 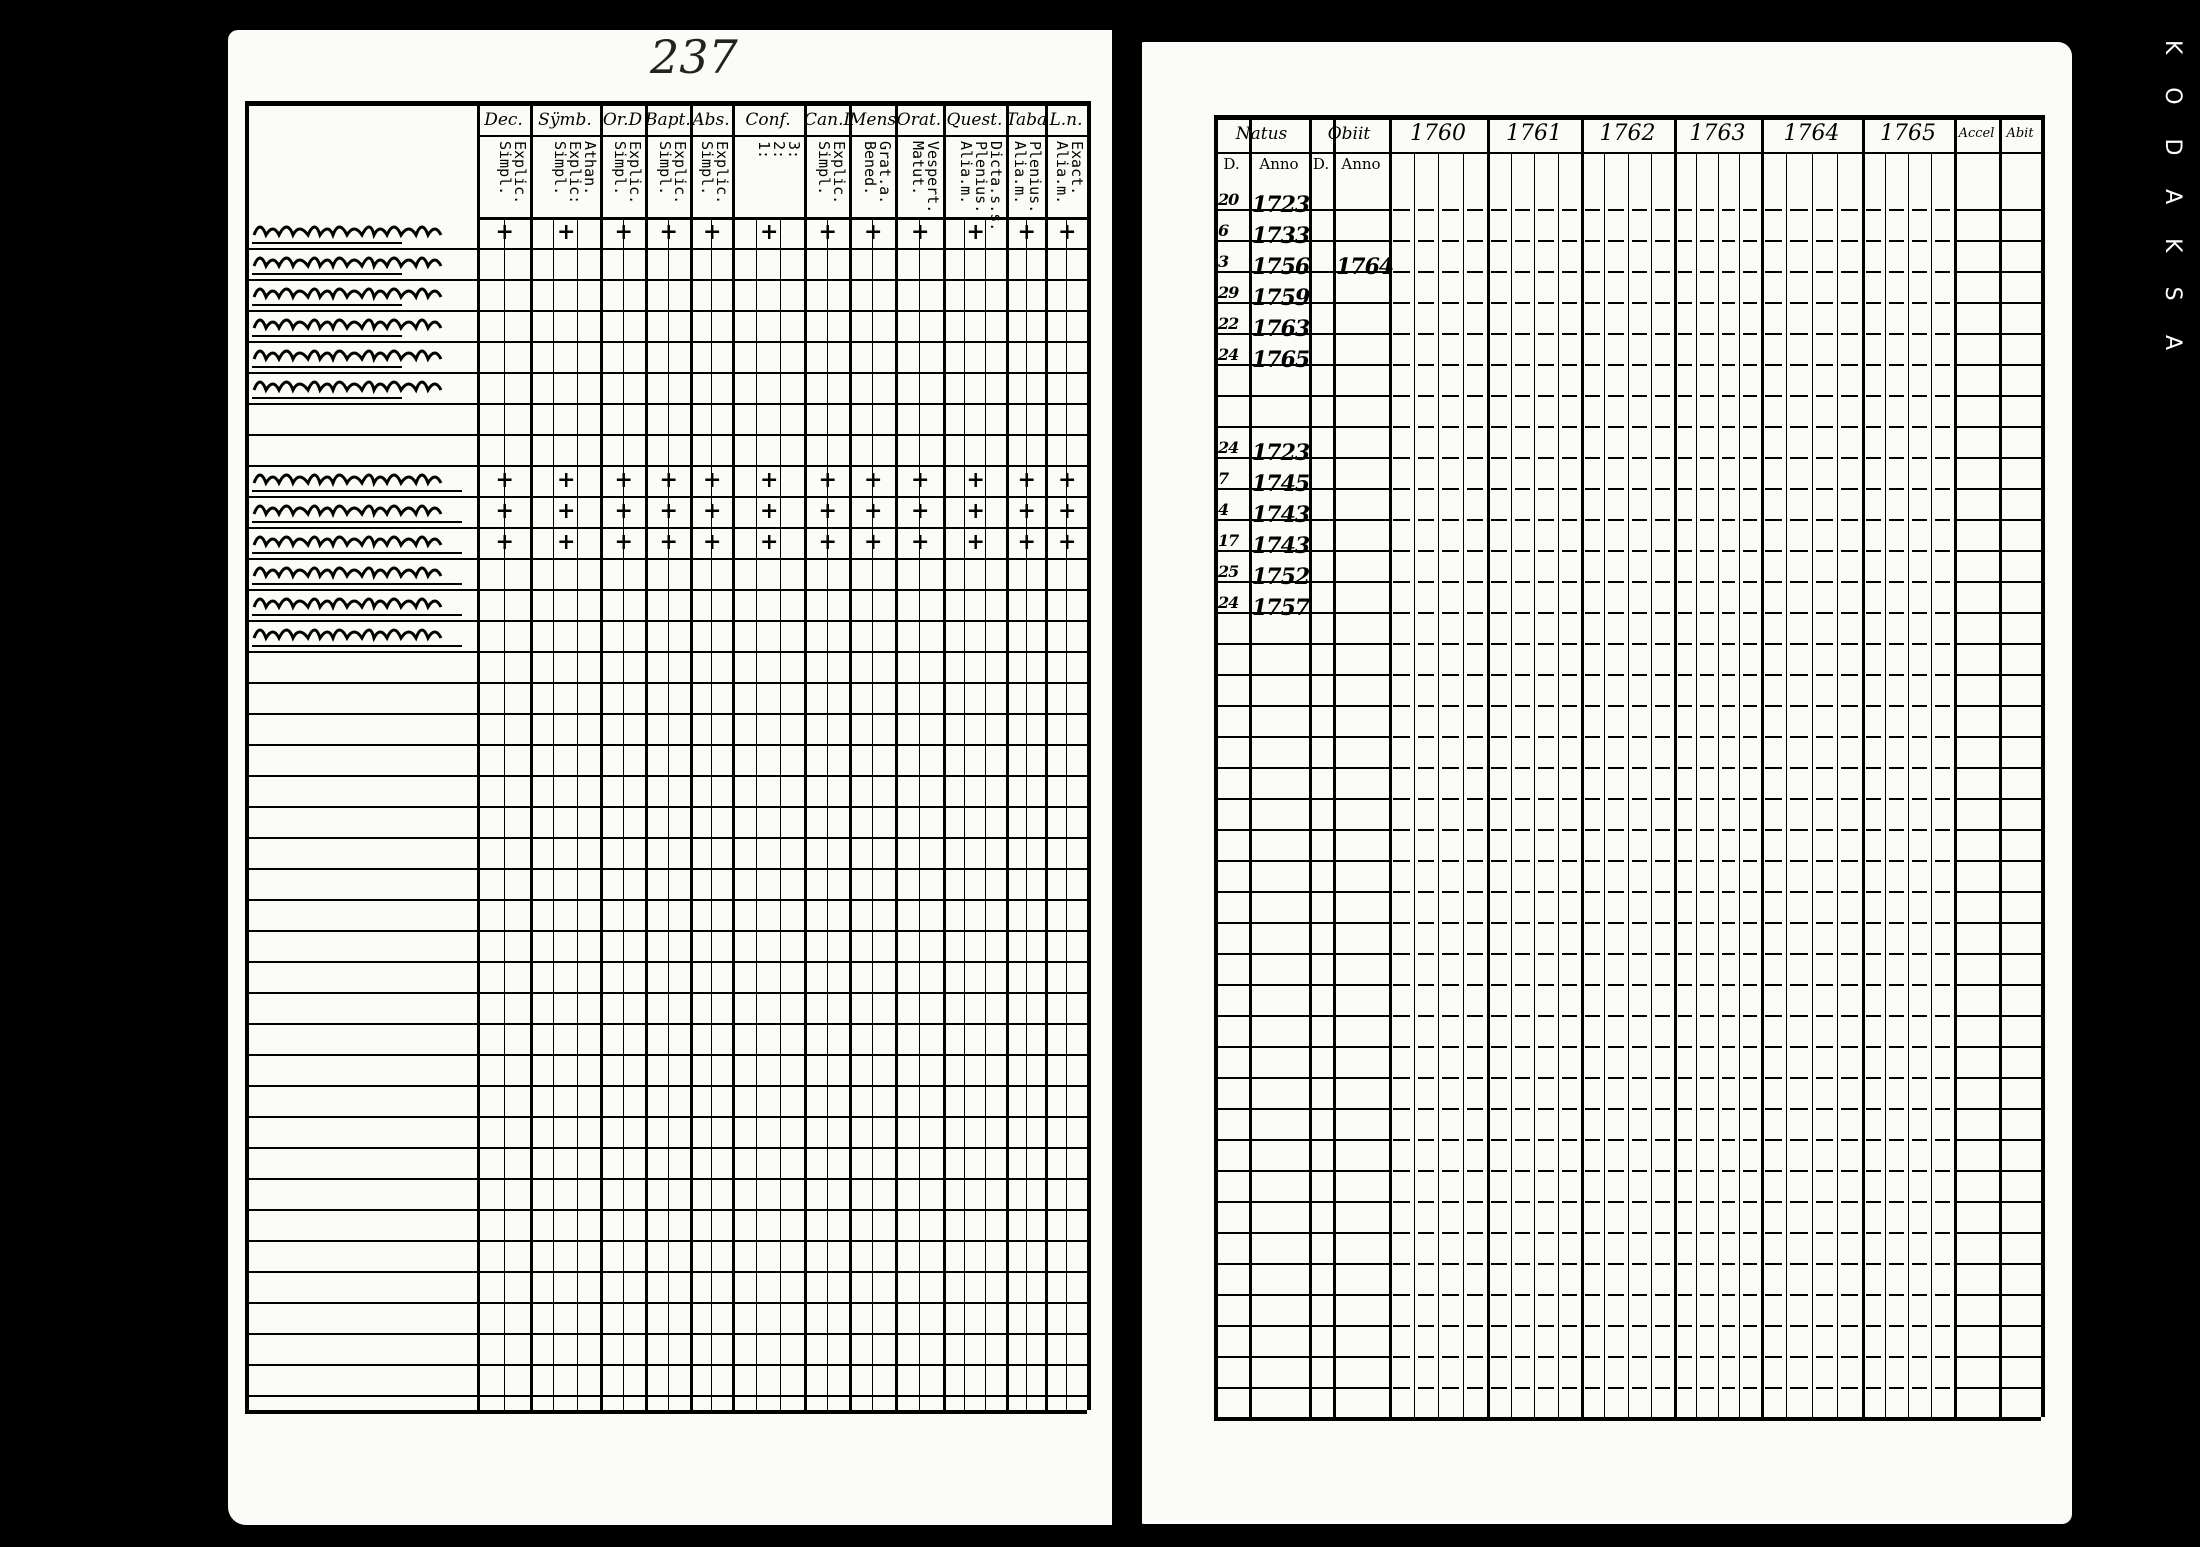 I want to click on column-line, so click(x=1762, y=766).